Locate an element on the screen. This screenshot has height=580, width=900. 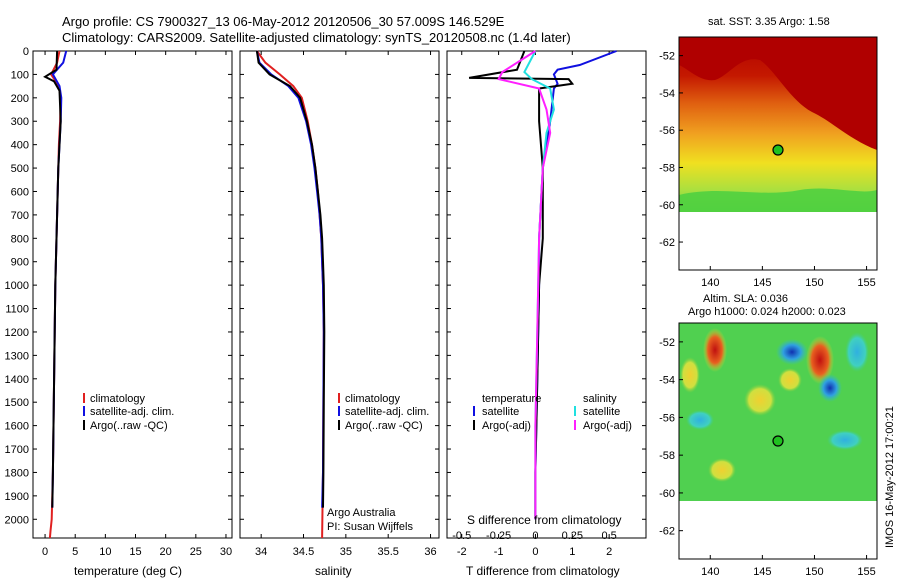
sla-map-title-line2: Argo h1000: 0.024 h2000: 0.023 is located at coordinates (767, 312).